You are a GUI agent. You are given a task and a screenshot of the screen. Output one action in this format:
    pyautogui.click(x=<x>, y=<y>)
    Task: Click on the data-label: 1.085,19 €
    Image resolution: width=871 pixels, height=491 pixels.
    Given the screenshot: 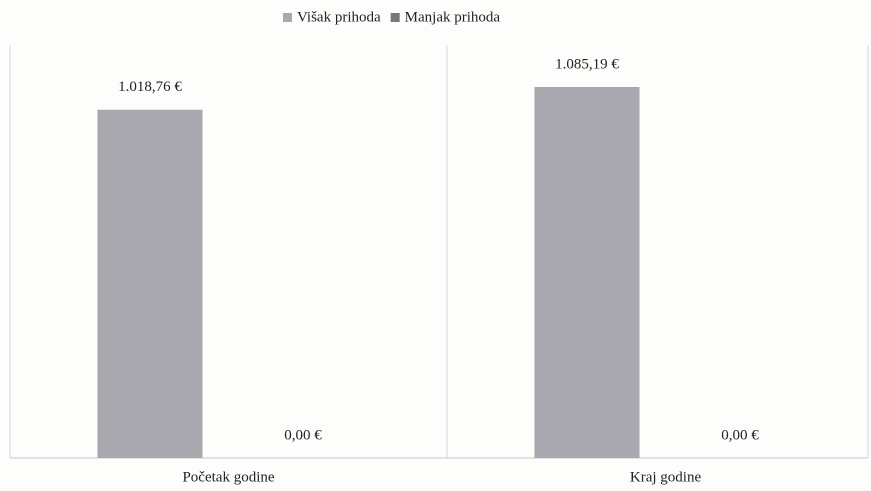 What is the action you would take?
    pyautogui.click(x=587, y=64)
    